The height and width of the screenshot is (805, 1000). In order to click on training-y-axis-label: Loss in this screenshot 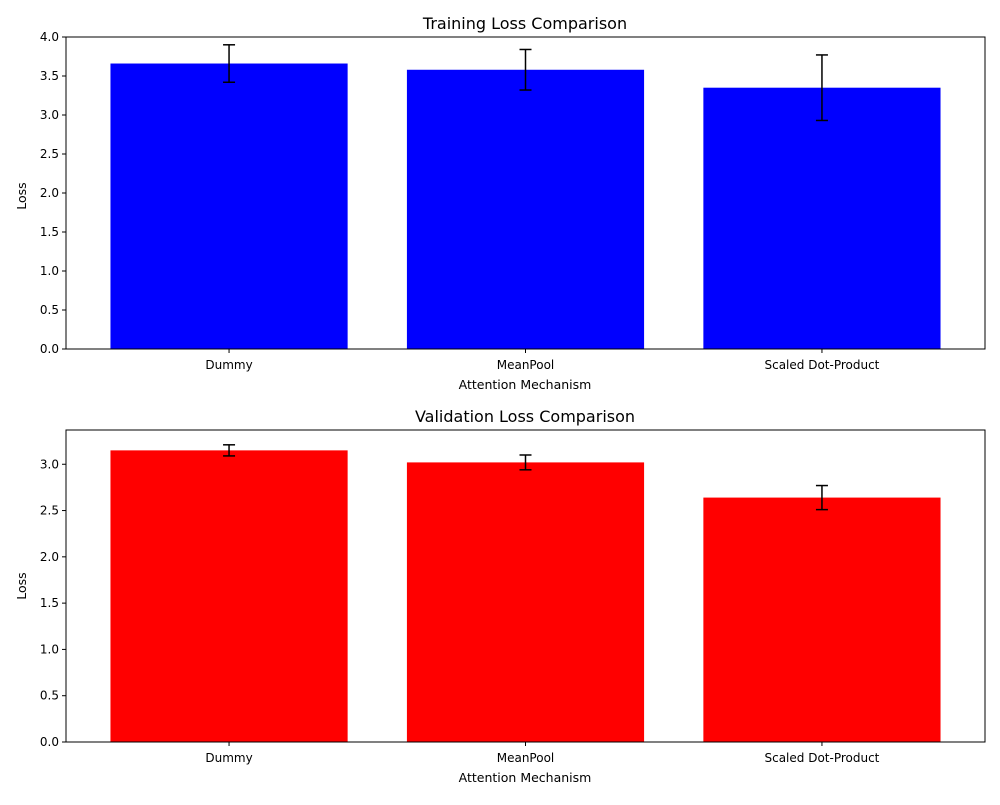, I will do `click(21, 195)`.